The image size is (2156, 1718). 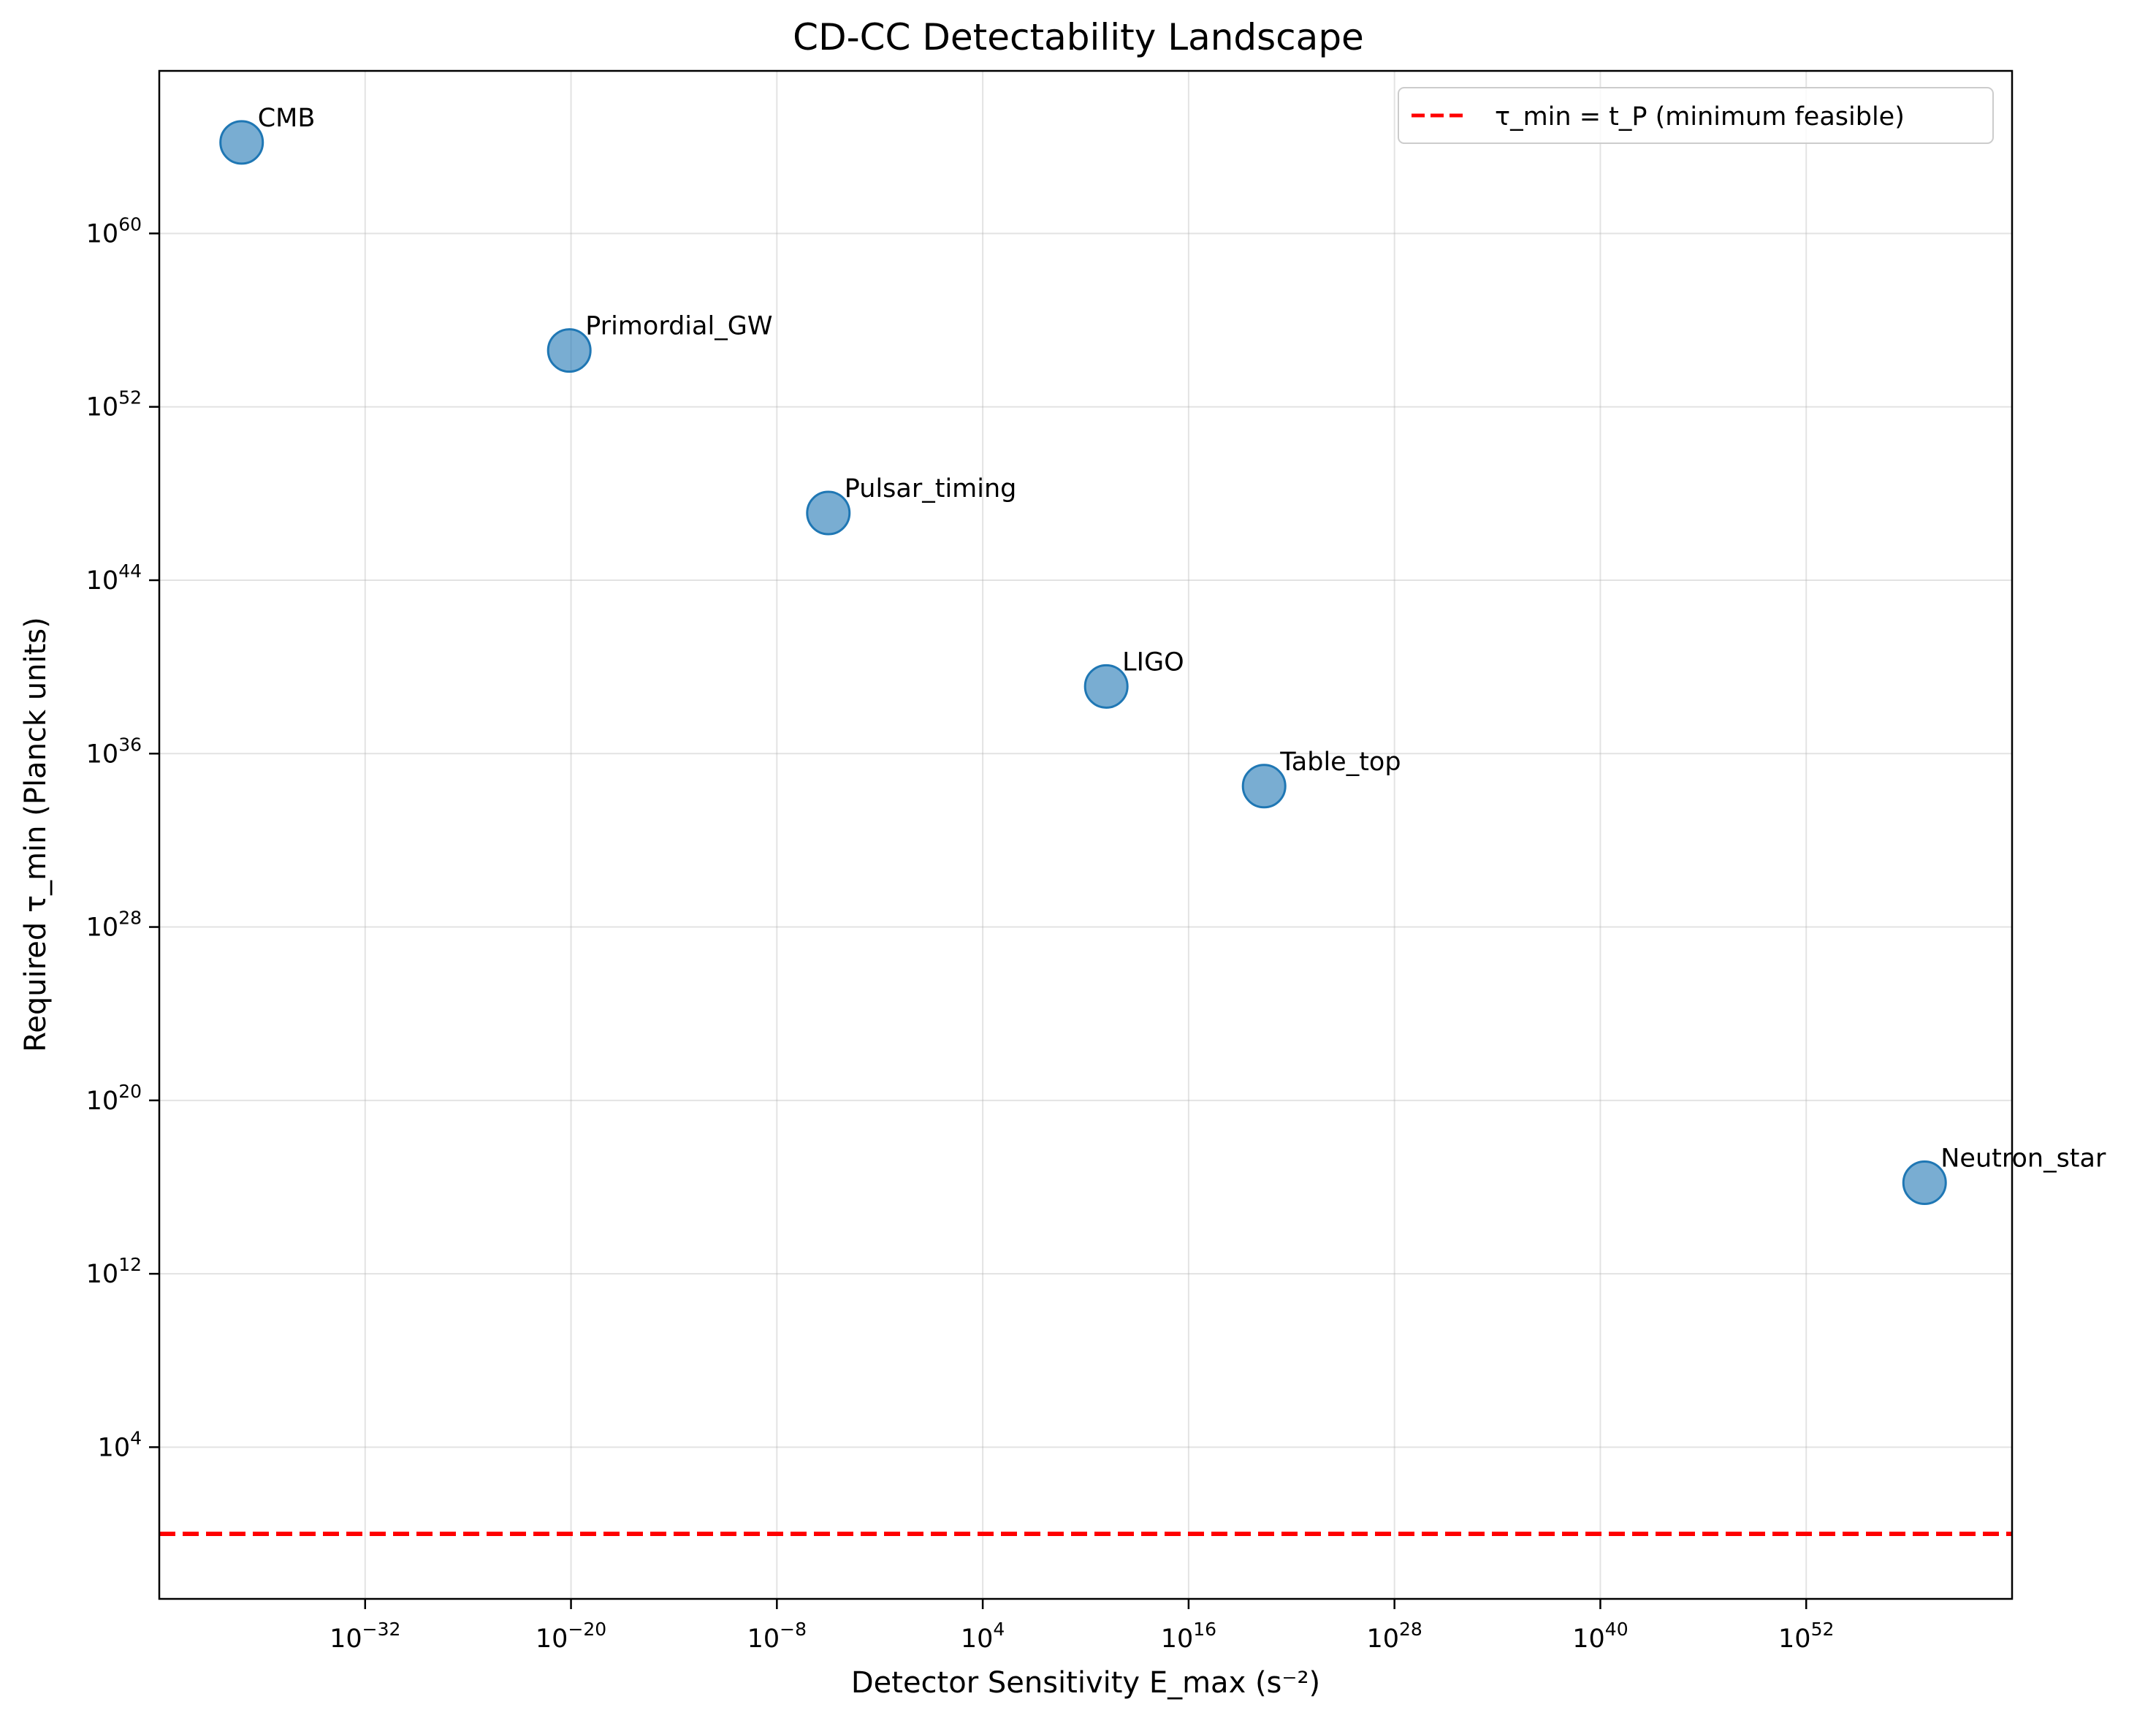 What do you see at coordinates (114, 926) in the screenshot?
I see `y-tick-label: 1028` at bounding box center [114, 926].